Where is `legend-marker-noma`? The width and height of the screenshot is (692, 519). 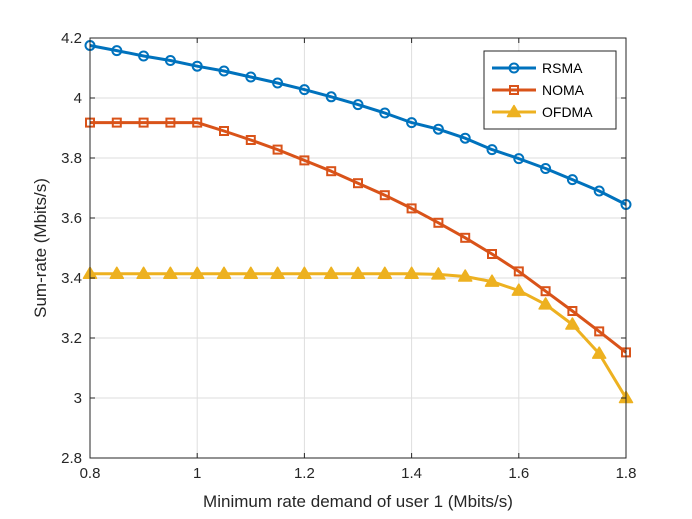 legend-marker-noma is located at coordinates (514, 90).